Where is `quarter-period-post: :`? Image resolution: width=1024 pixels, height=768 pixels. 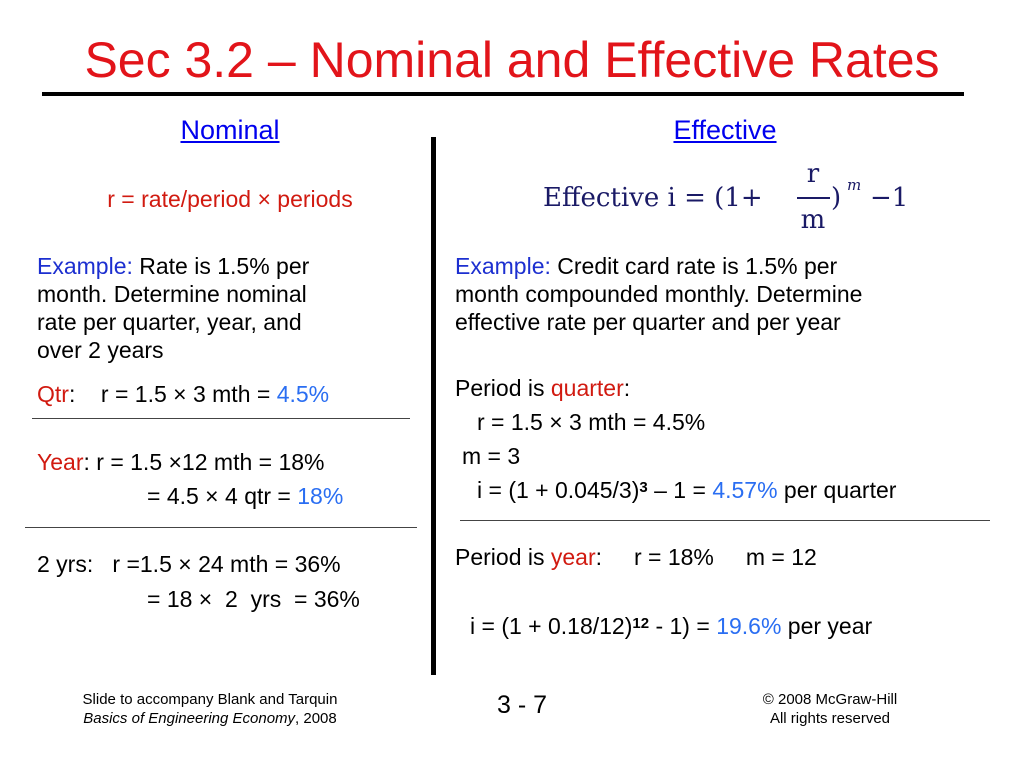 quarter-period-post: : is located at coordinates (627, 388).